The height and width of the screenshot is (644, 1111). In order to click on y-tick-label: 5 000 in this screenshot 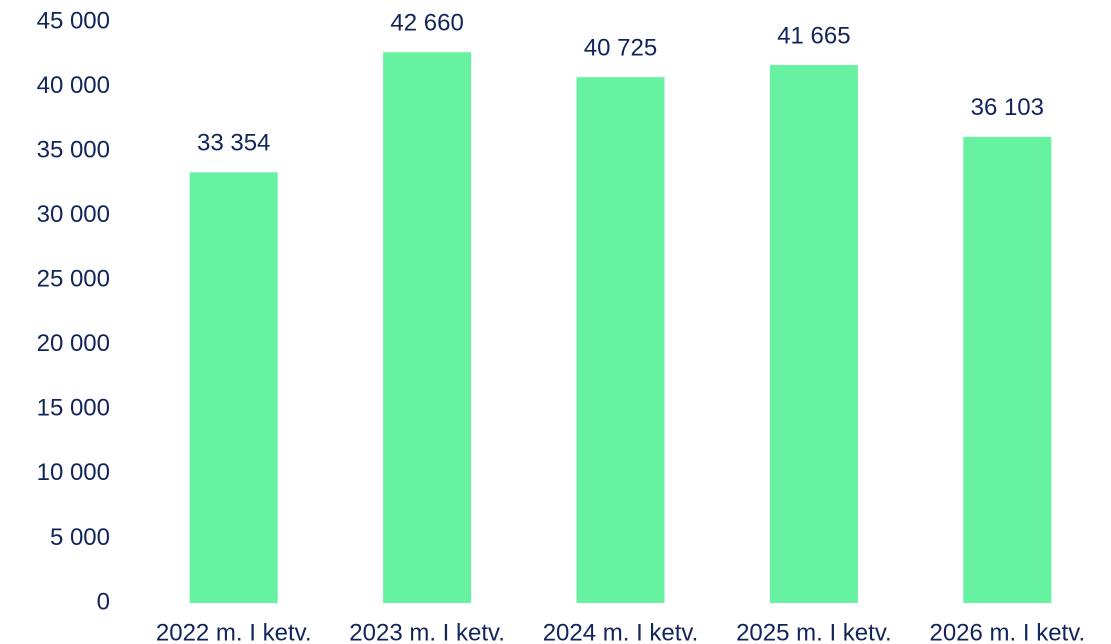, I will do `click(80, 537)`.